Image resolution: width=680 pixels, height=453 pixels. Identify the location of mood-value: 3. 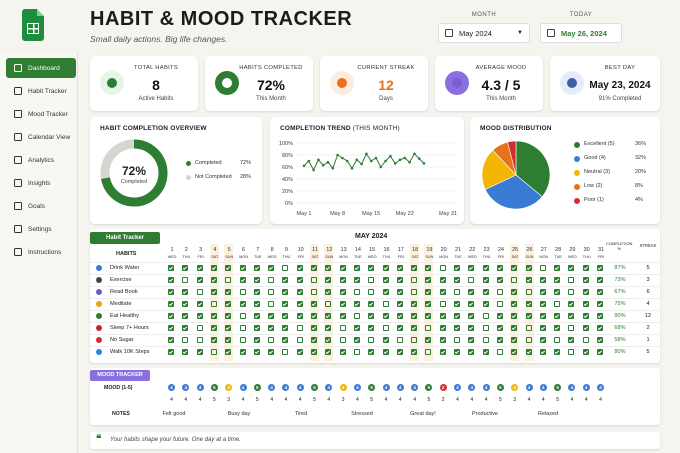
(343, 400).